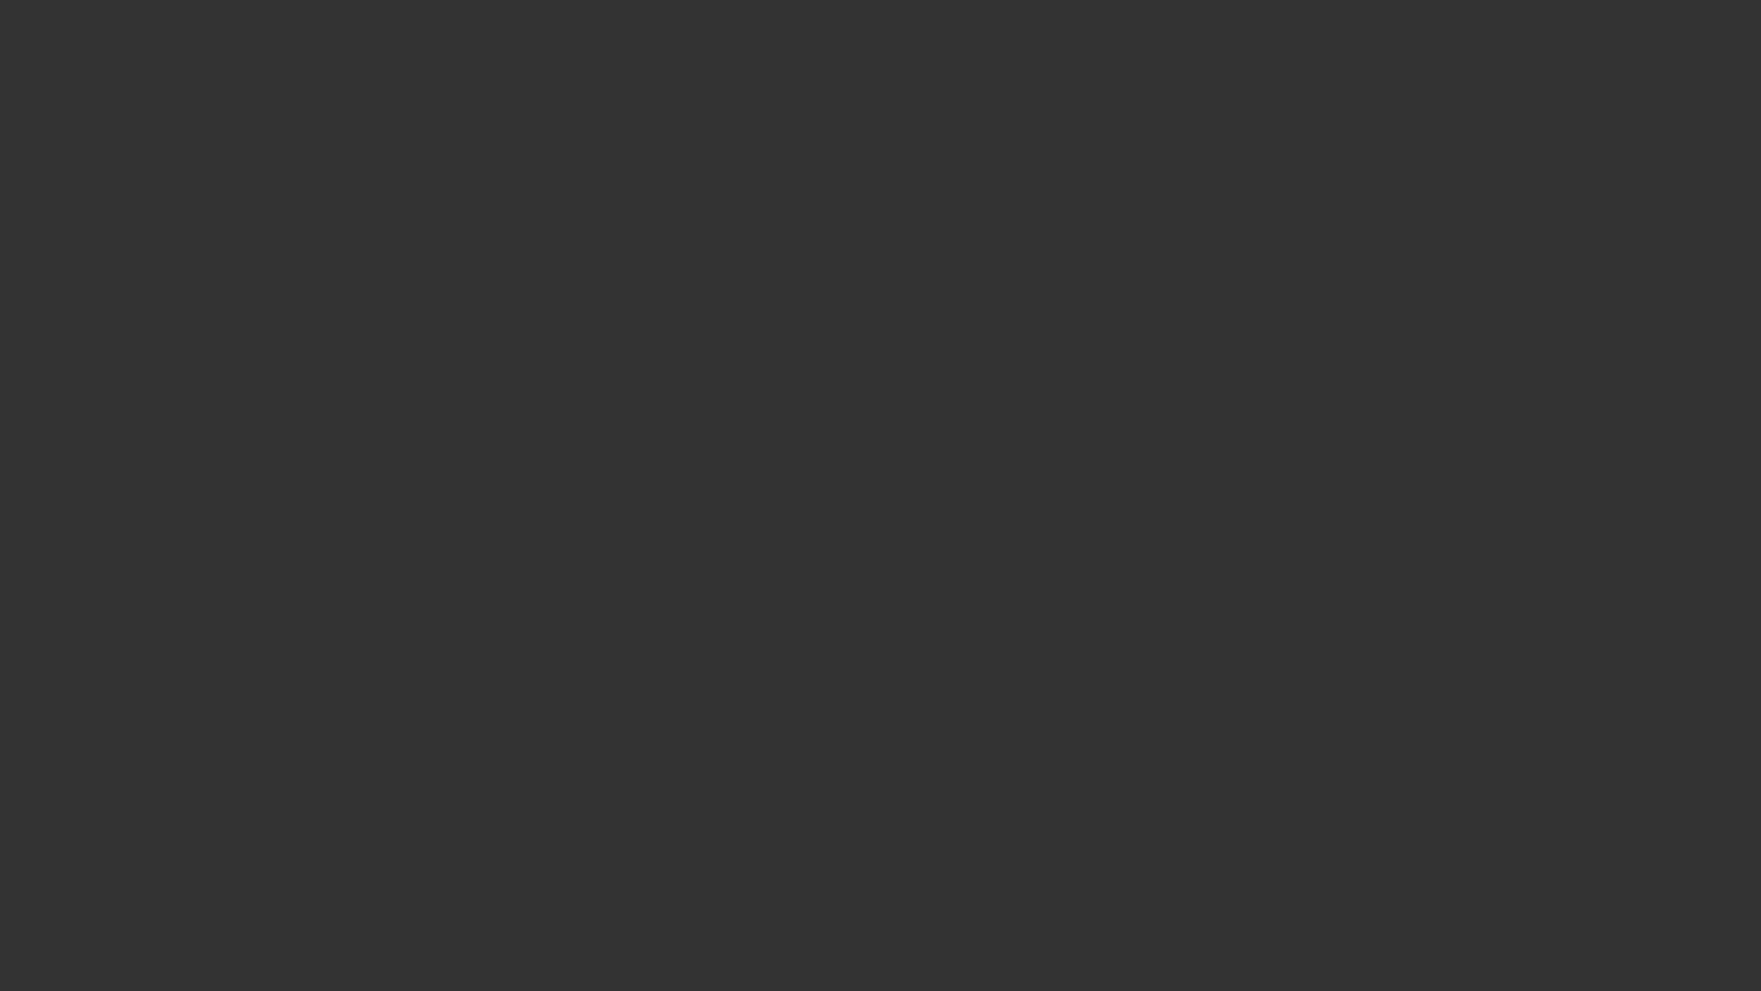  What do you see at coordinates (1240, 190) in the screenshot?
I see `line-chart` at bounding box center [1240, 190].